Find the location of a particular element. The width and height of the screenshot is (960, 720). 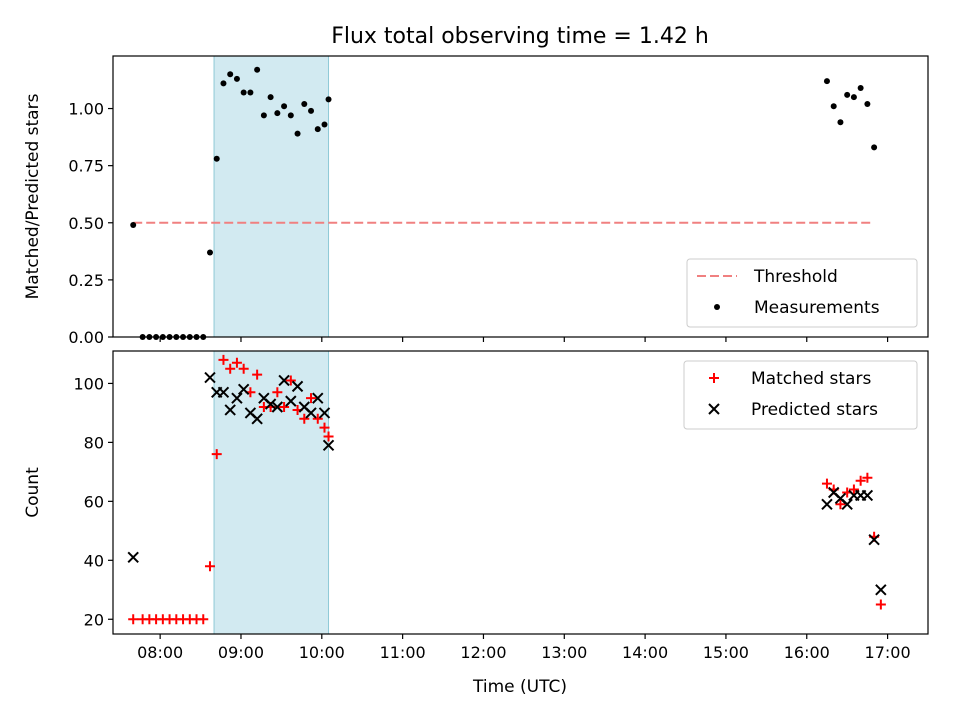

legend-entry-label: Predicted stars is located at coordinates (814, 410).